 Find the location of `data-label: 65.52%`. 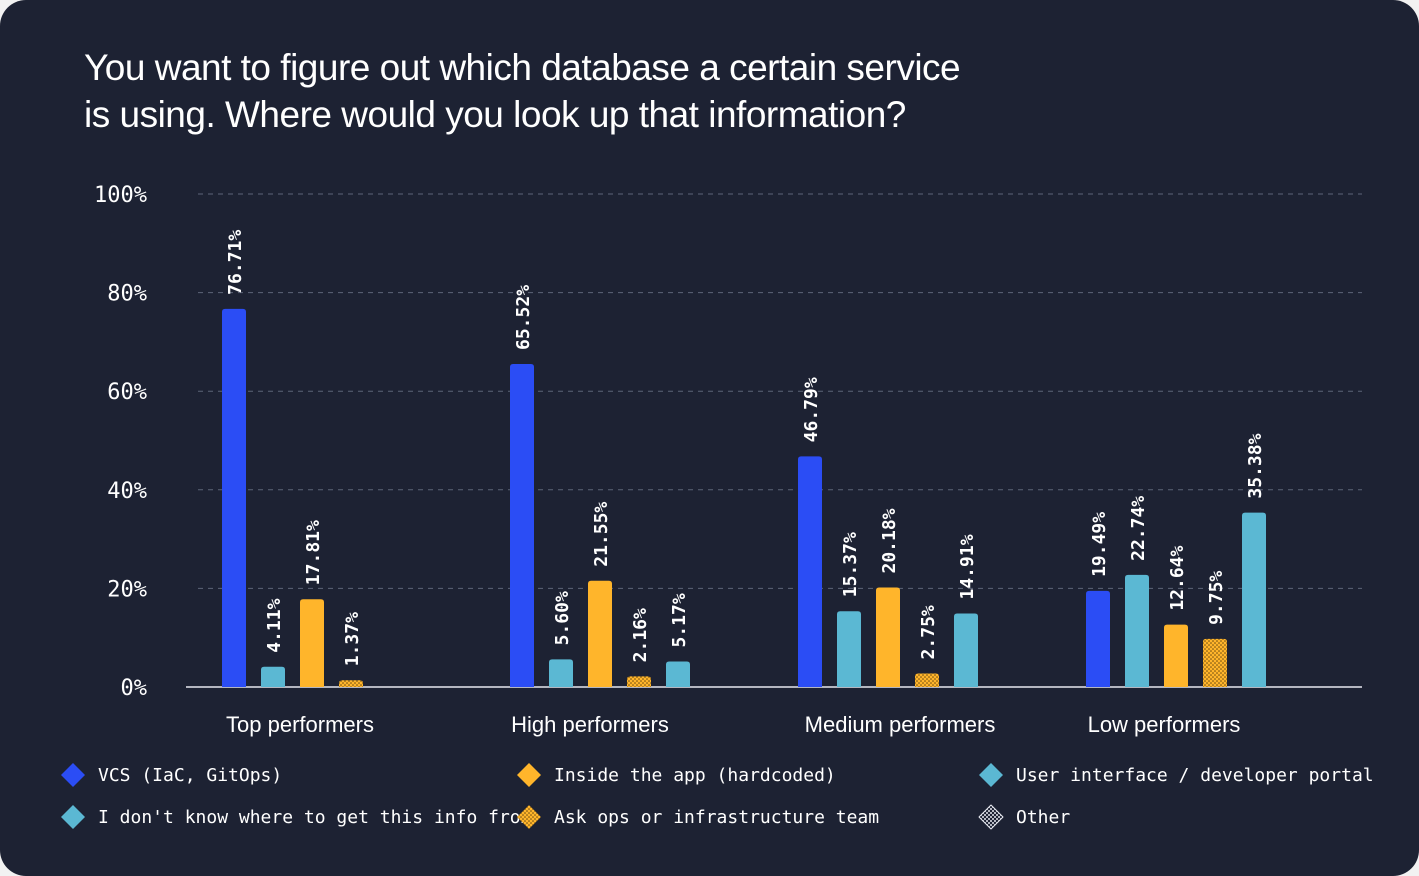

data-label: 65.52% is located at coordinates (523, 317).